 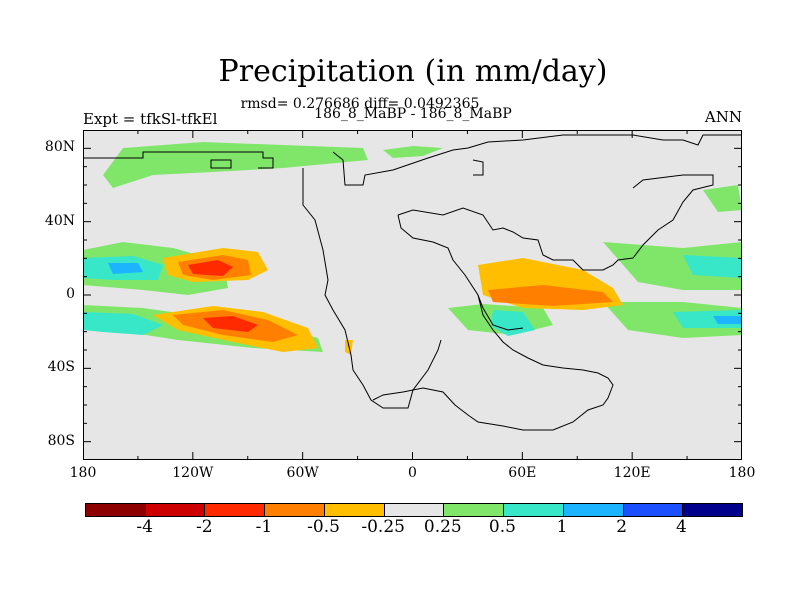 What do you see at coordinates (144, 527) in the screenshot?
I see `colorbar-label: -4` at bounding box center [144, 527].